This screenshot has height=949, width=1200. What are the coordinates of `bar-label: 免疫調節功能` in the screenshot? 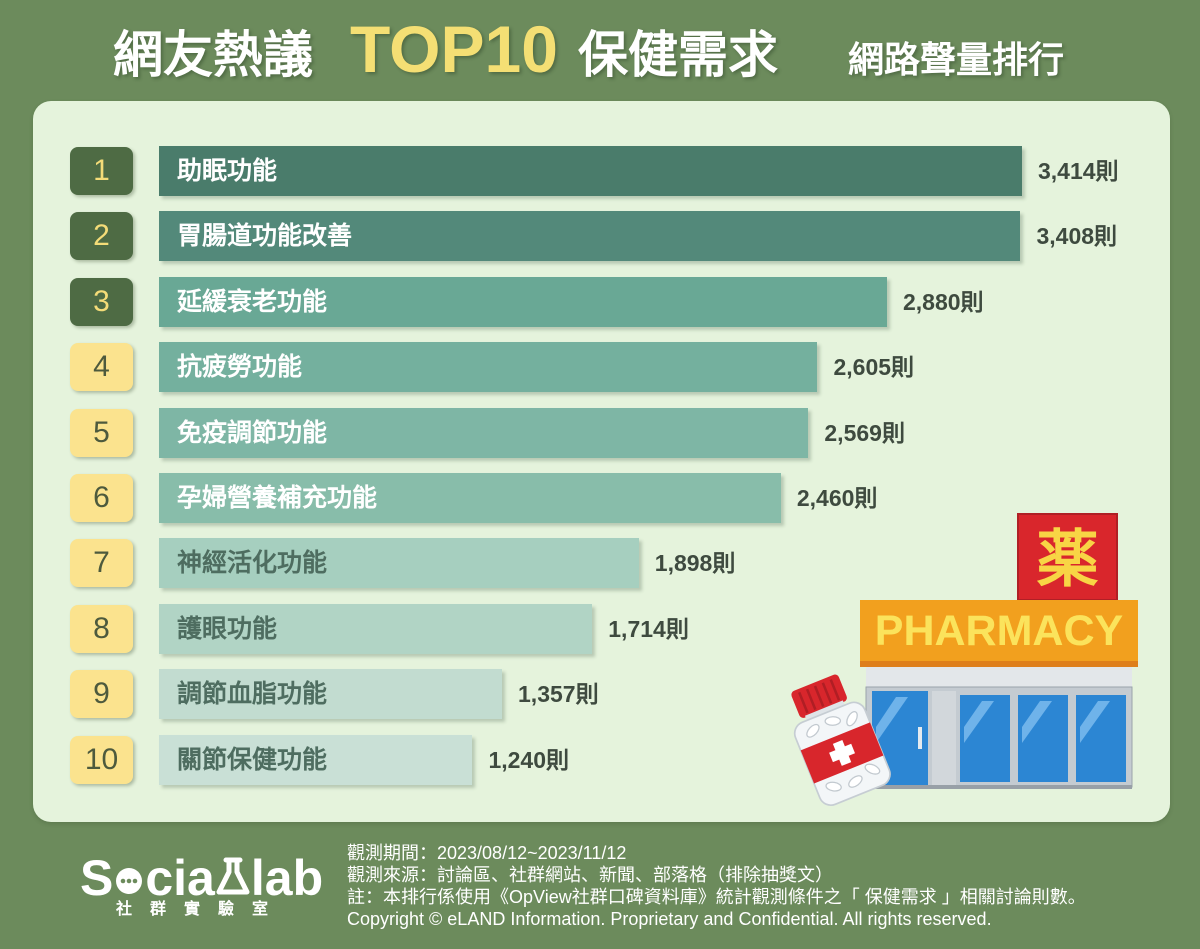 It's located at (252, 432).